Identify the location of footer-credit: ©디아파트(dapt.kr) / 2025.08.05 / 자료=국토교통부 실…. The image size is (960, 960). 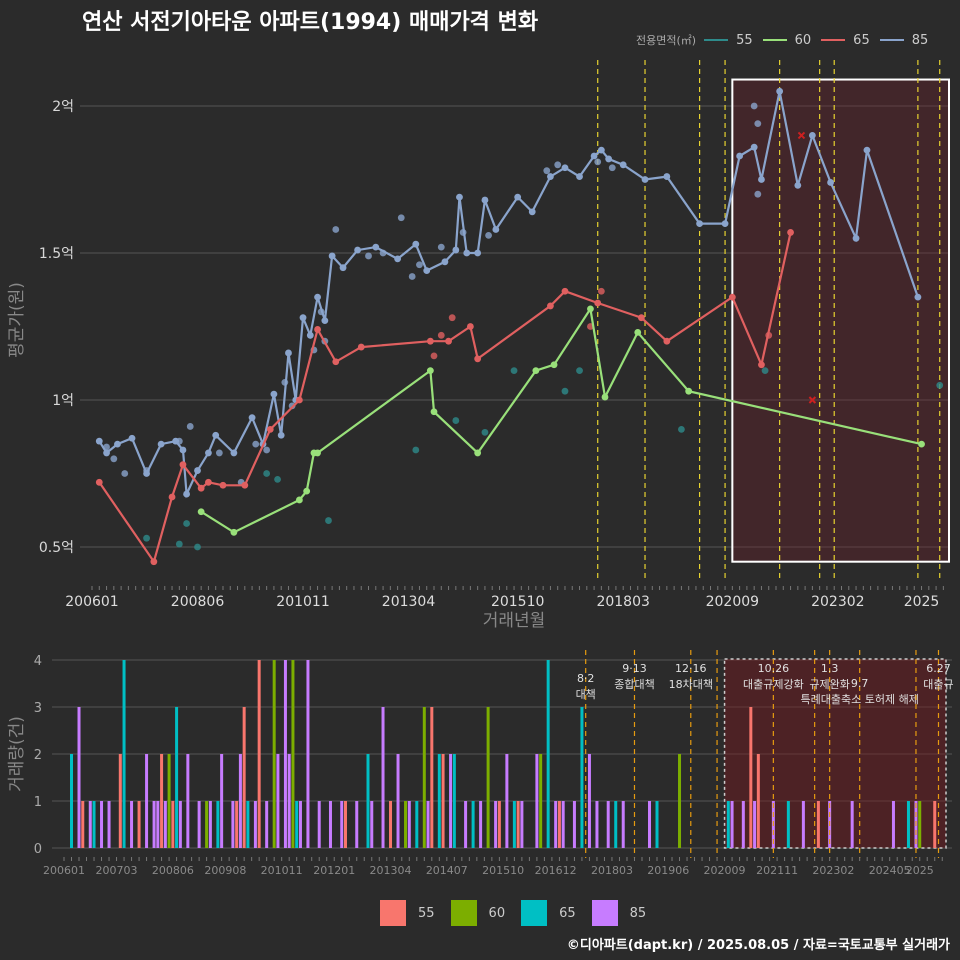
(758, 945).